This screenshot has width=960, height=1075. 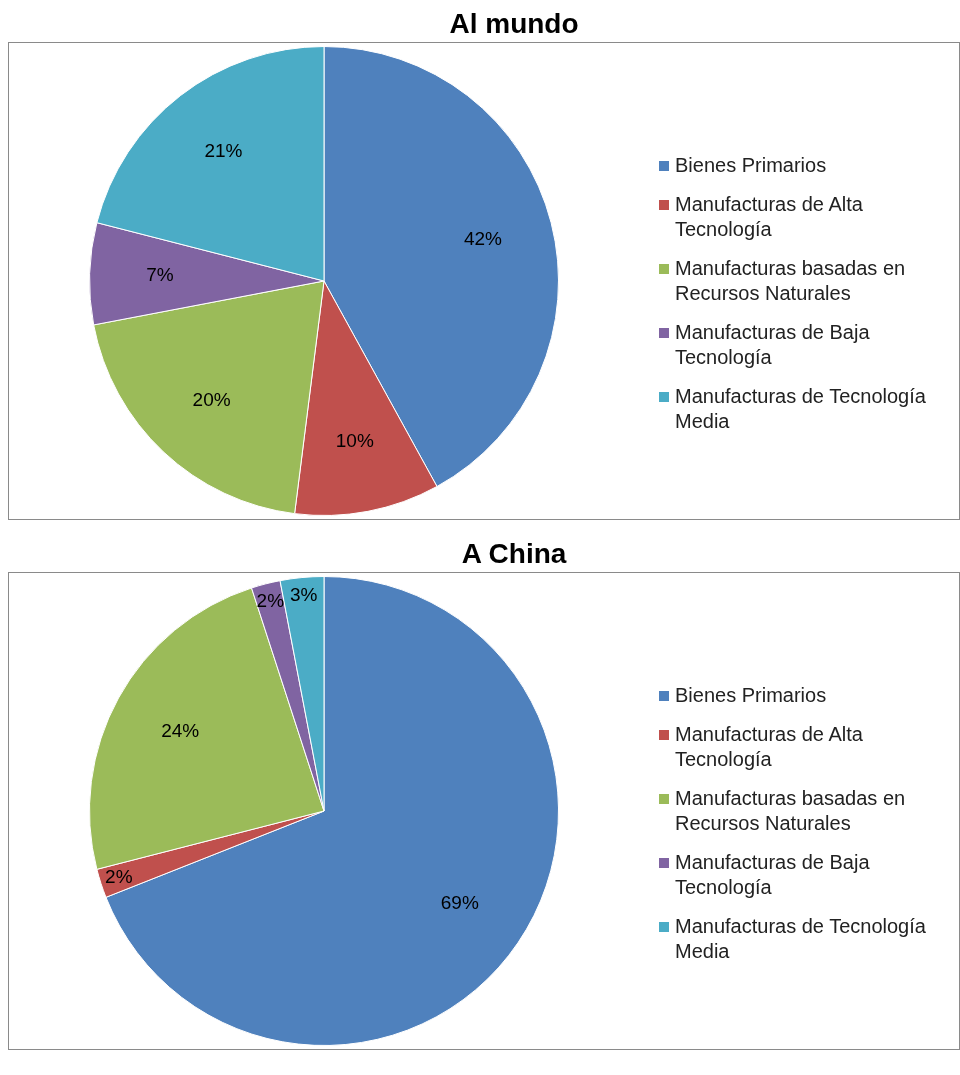 I want to click on data-label: 42%, so click(x=483, y=239).